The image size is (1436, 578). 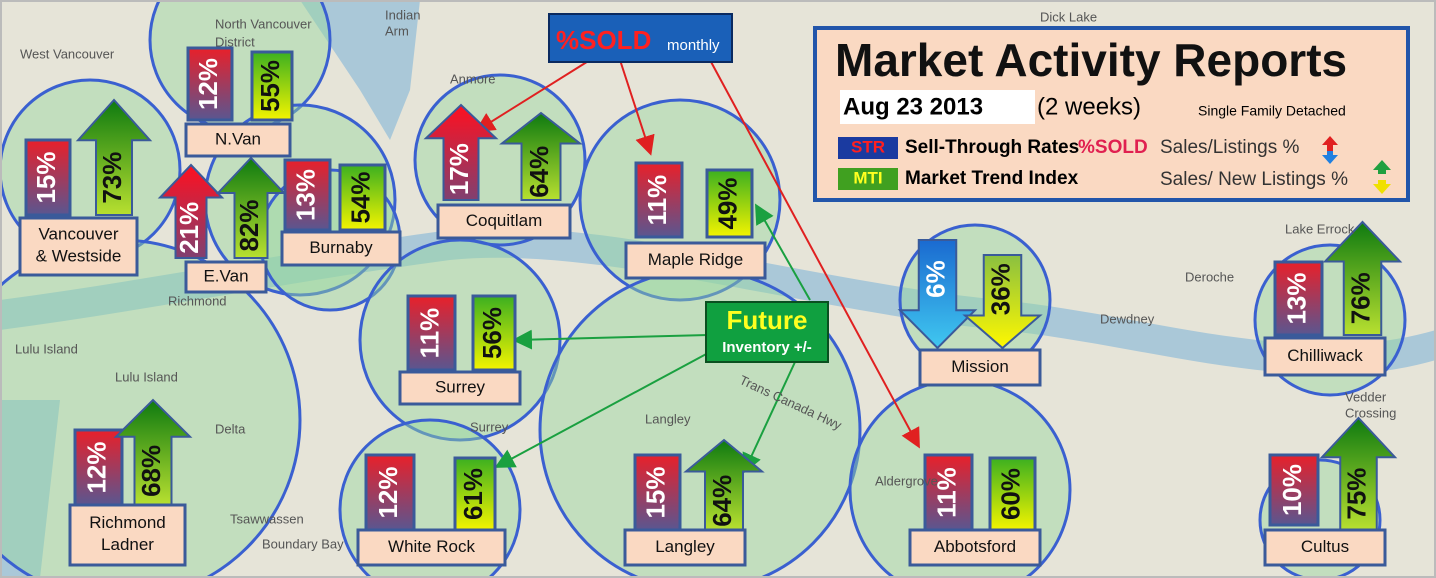 I want to click on map-label: Boundary Bay, so click(x=303, y=543).